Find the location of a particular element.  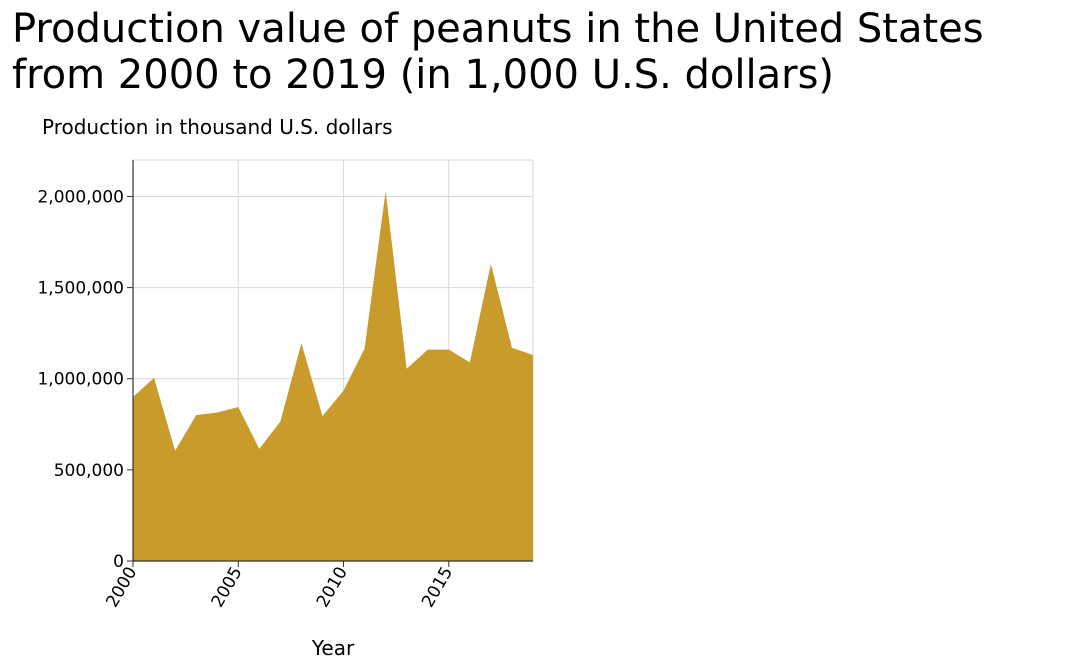

y-tick-label: 2,000,000 is located at coordinates (80, 197).